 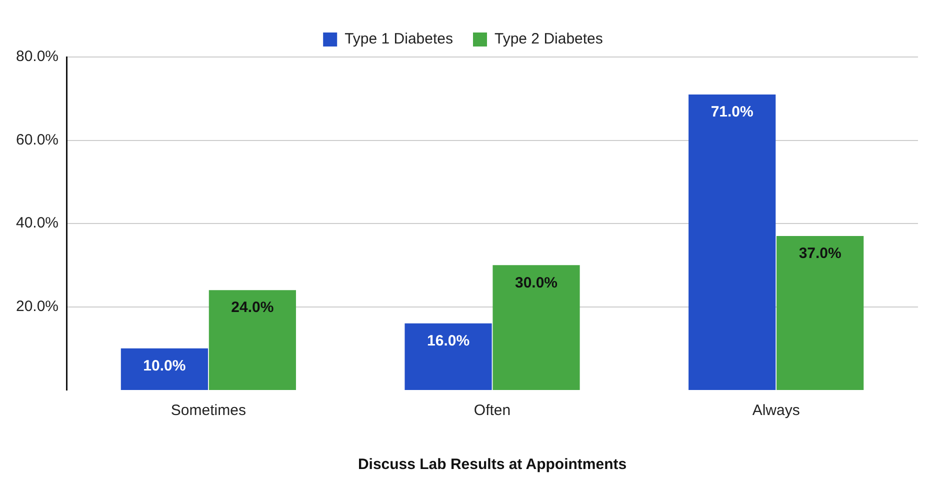 What do you see at coordinates (492, 465) in the screenshot?
I see `x-axis-title: Discuss Lab Results at Appointments` at bounding box center [492, 465].